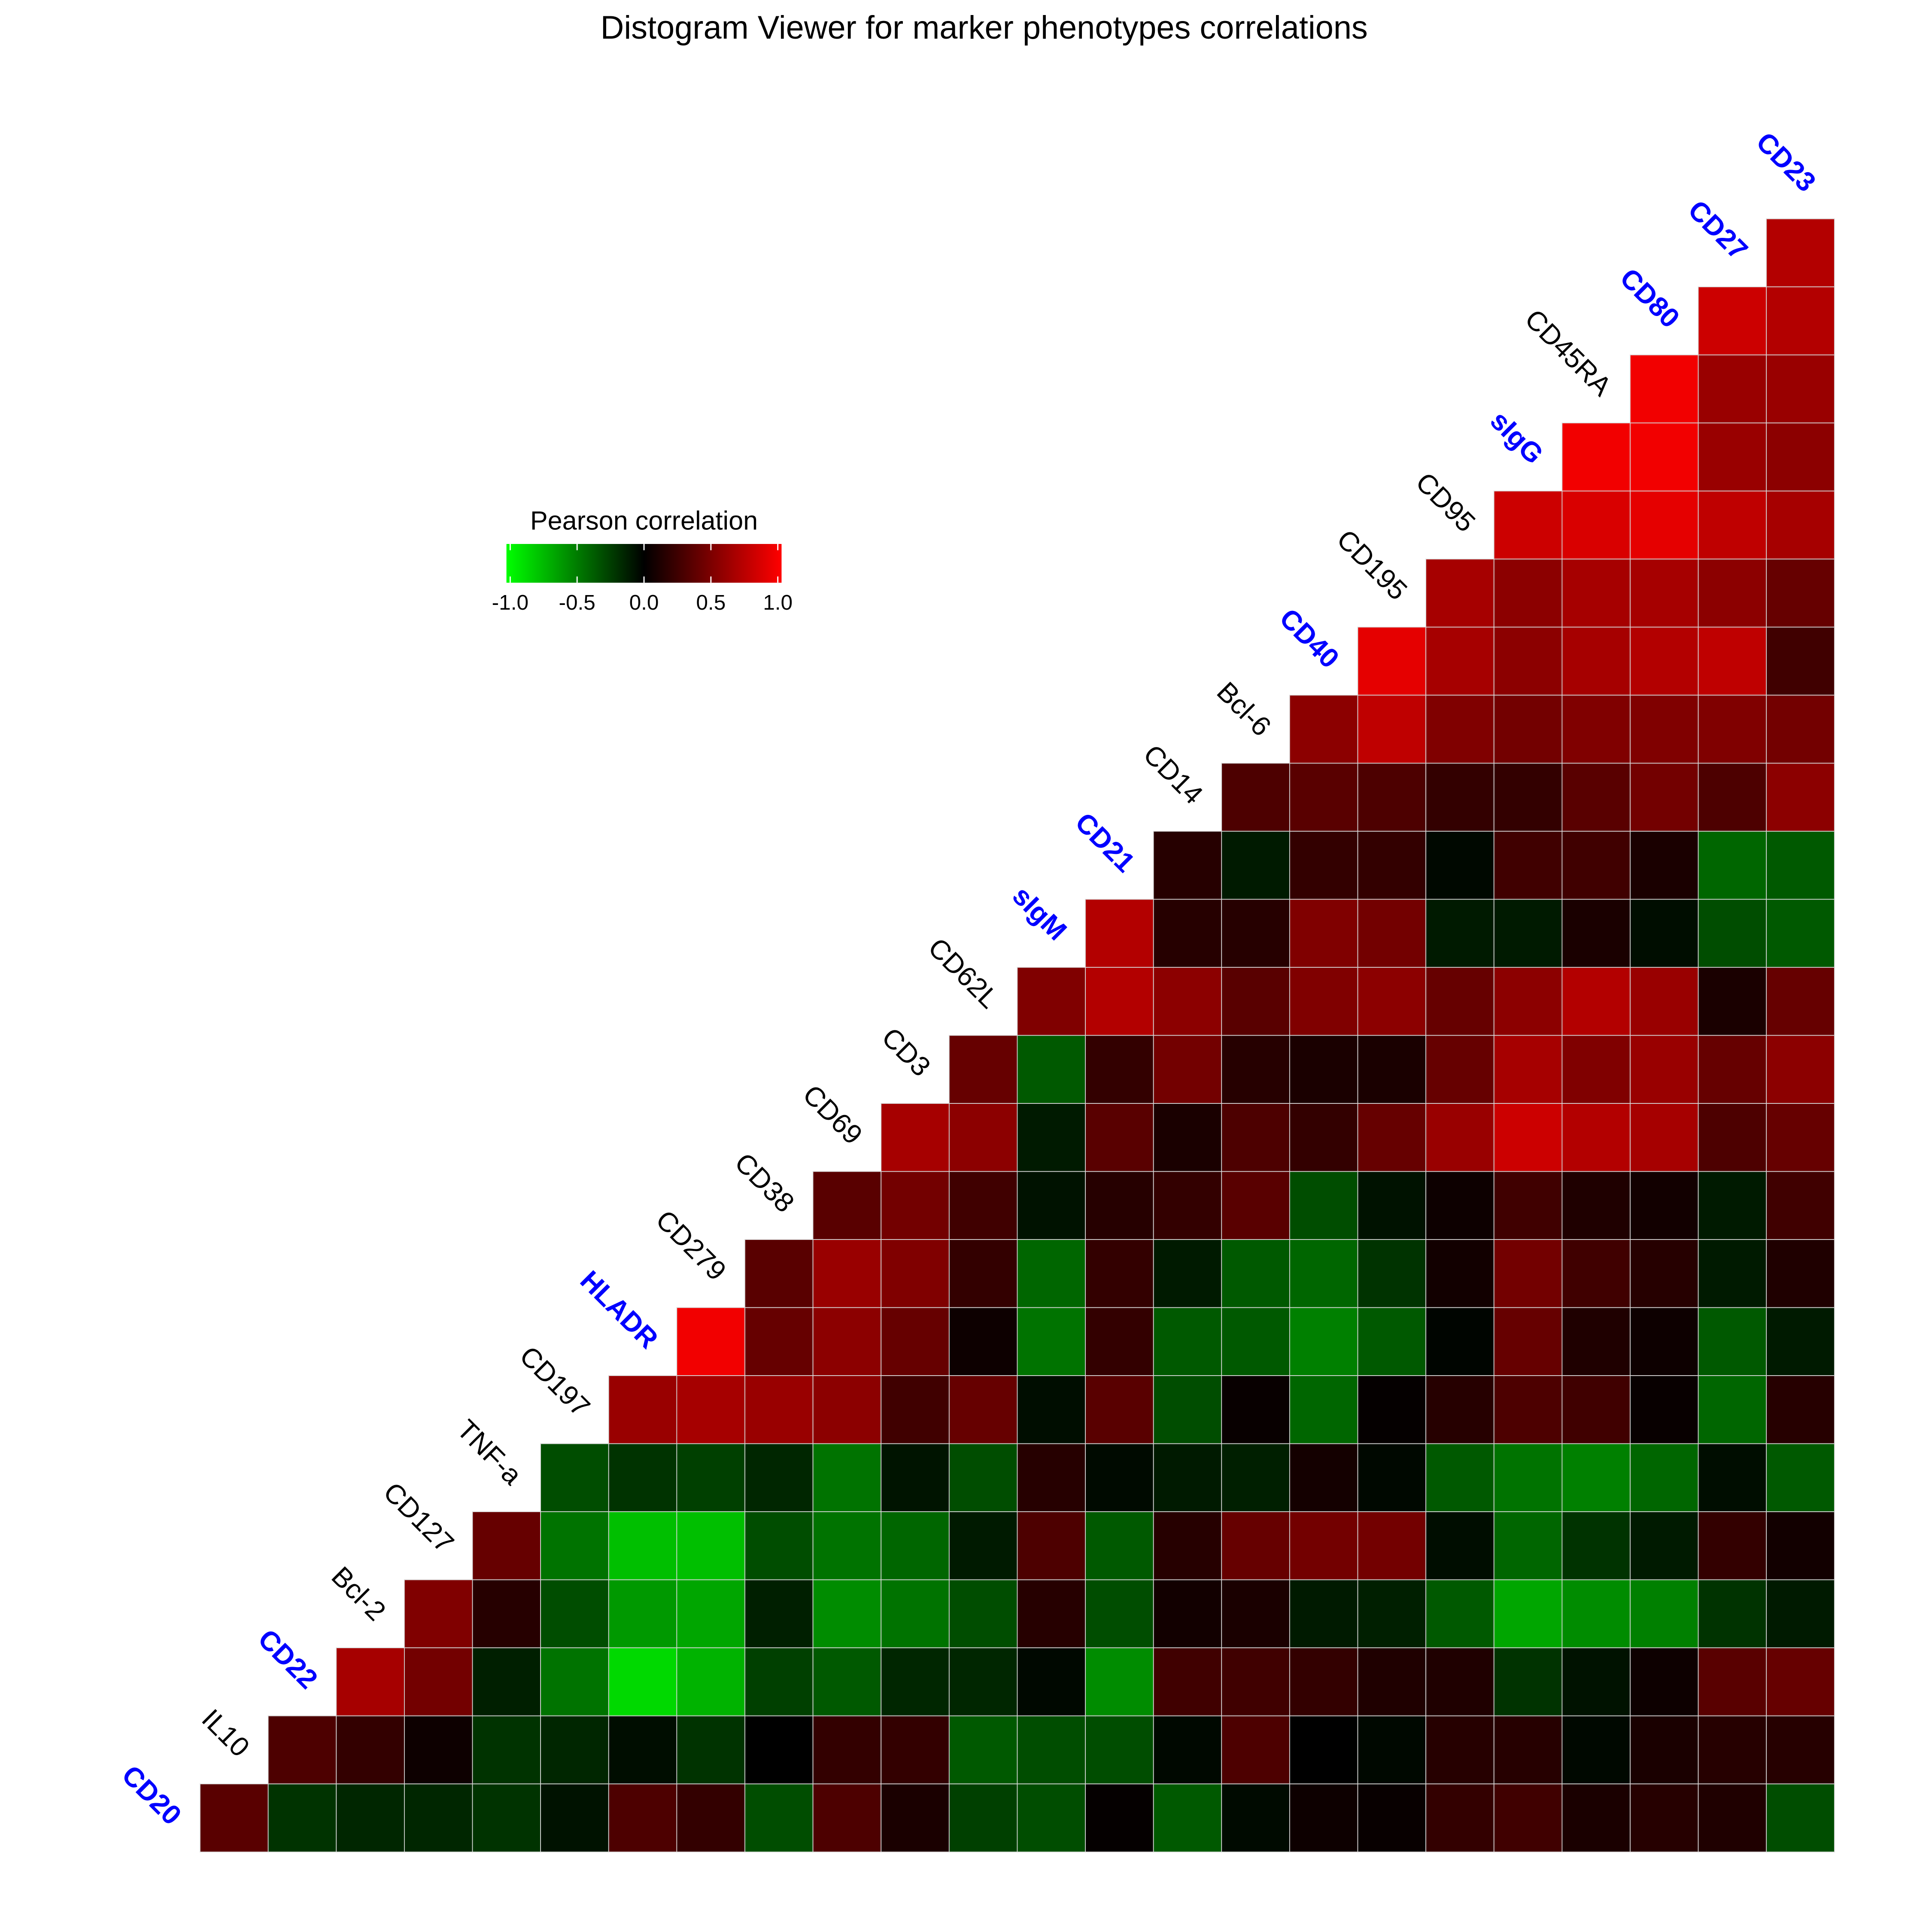 This screenshot has width=1932, height=1932. Describe the element at coordinates (644, 521) in the screenshot. I see `legend-title: Pearson correlation` at that location.